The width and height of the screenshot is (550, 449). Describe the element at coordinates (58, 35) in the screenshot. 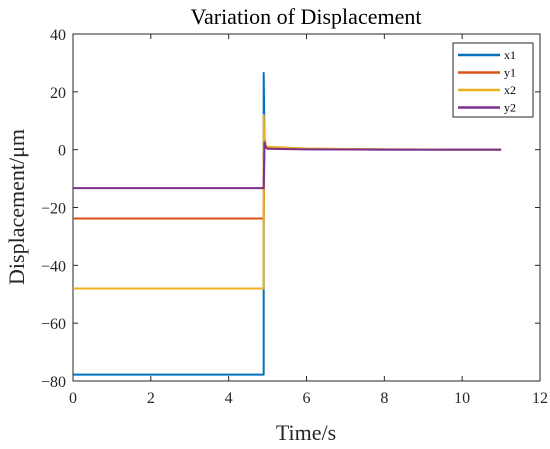

I see `y-tick-label: 40` at that location.